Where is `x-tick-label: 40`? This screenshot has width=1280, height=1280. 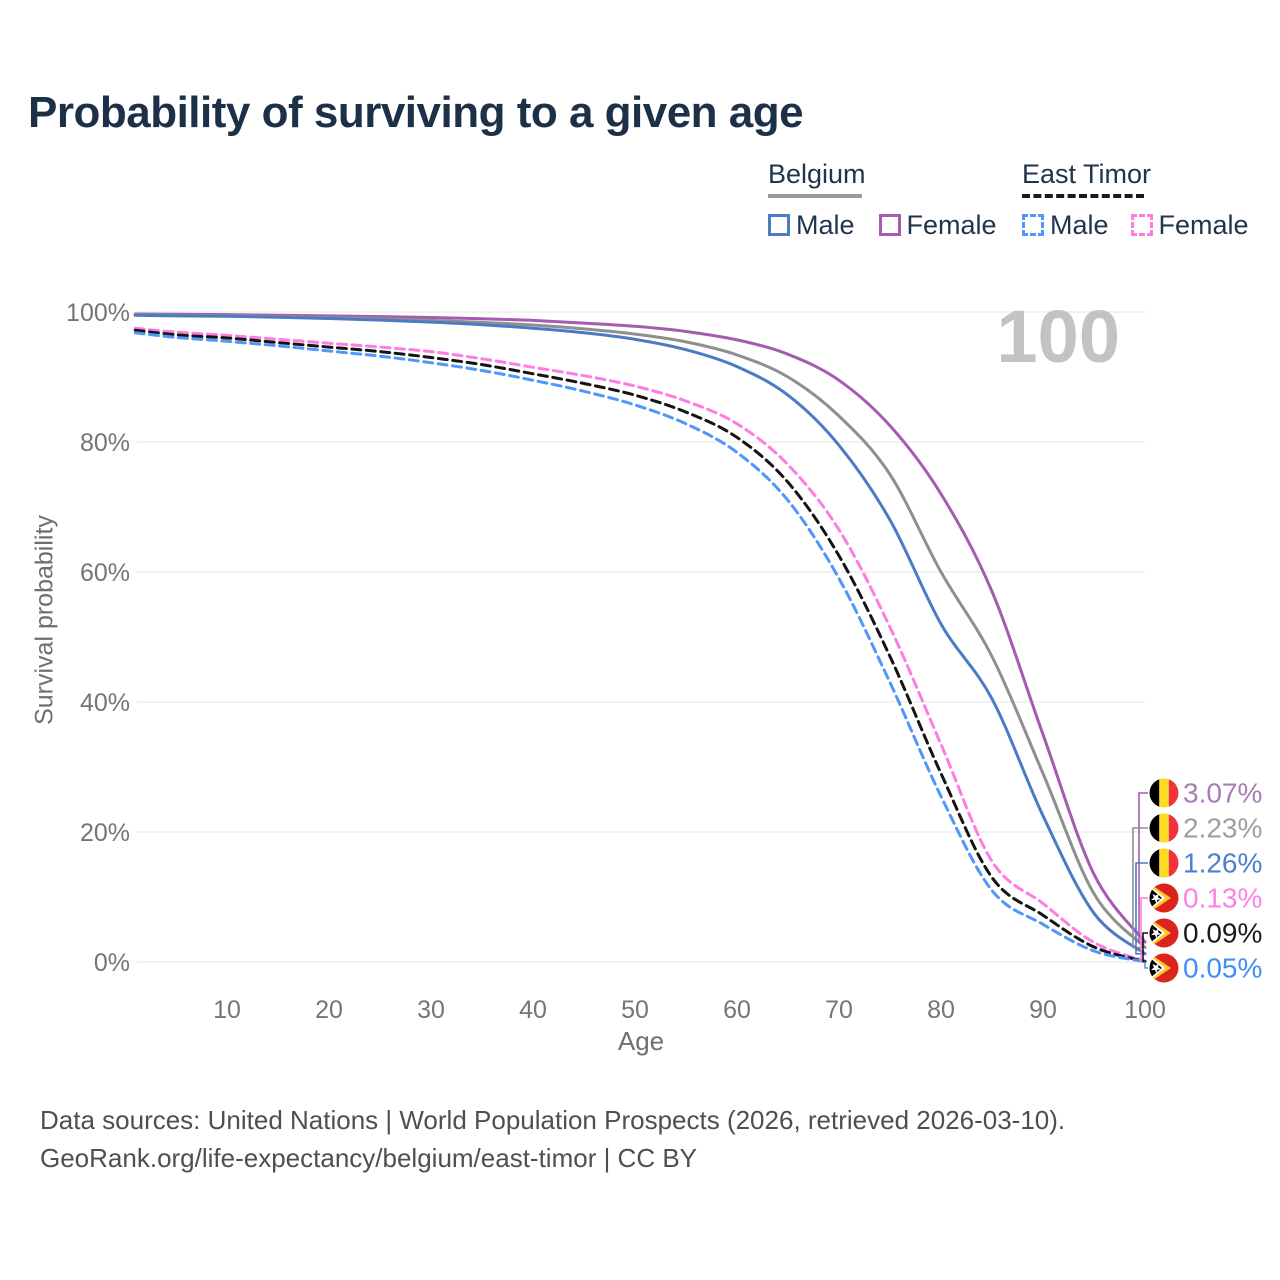 x-tick-label: 40 is located at coordinates (533, 1010).